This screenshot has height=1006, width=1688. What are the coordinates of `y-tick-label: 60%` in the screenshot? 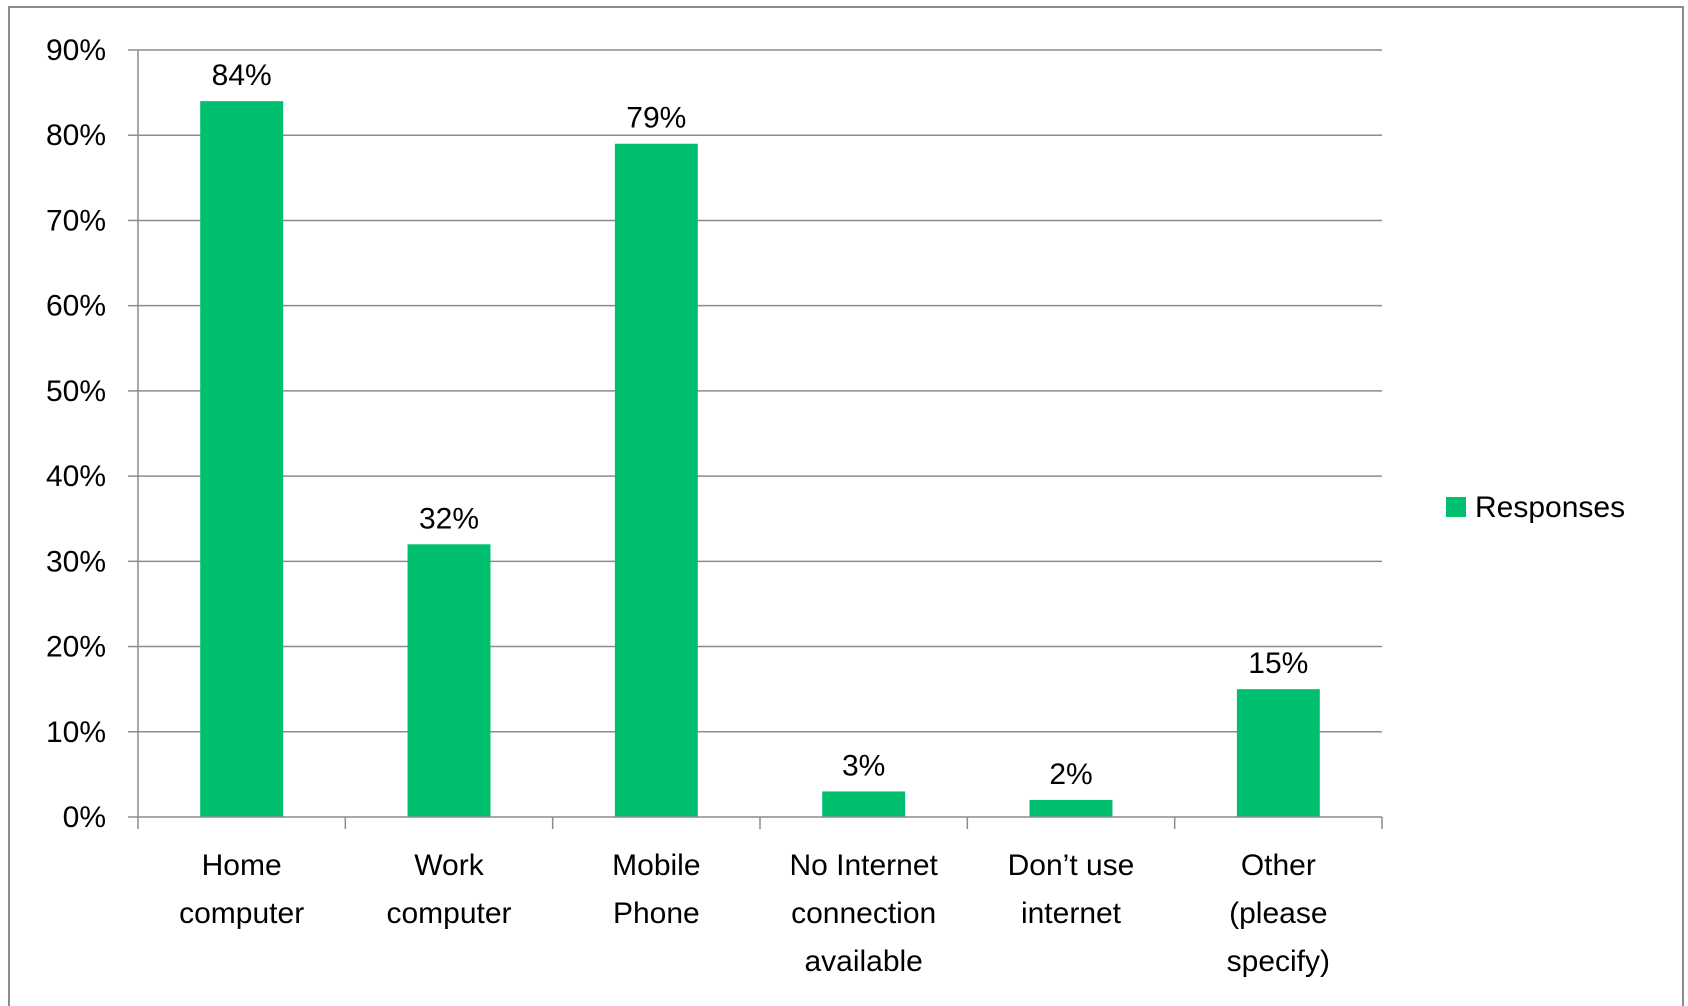 It's located at (76, 306).